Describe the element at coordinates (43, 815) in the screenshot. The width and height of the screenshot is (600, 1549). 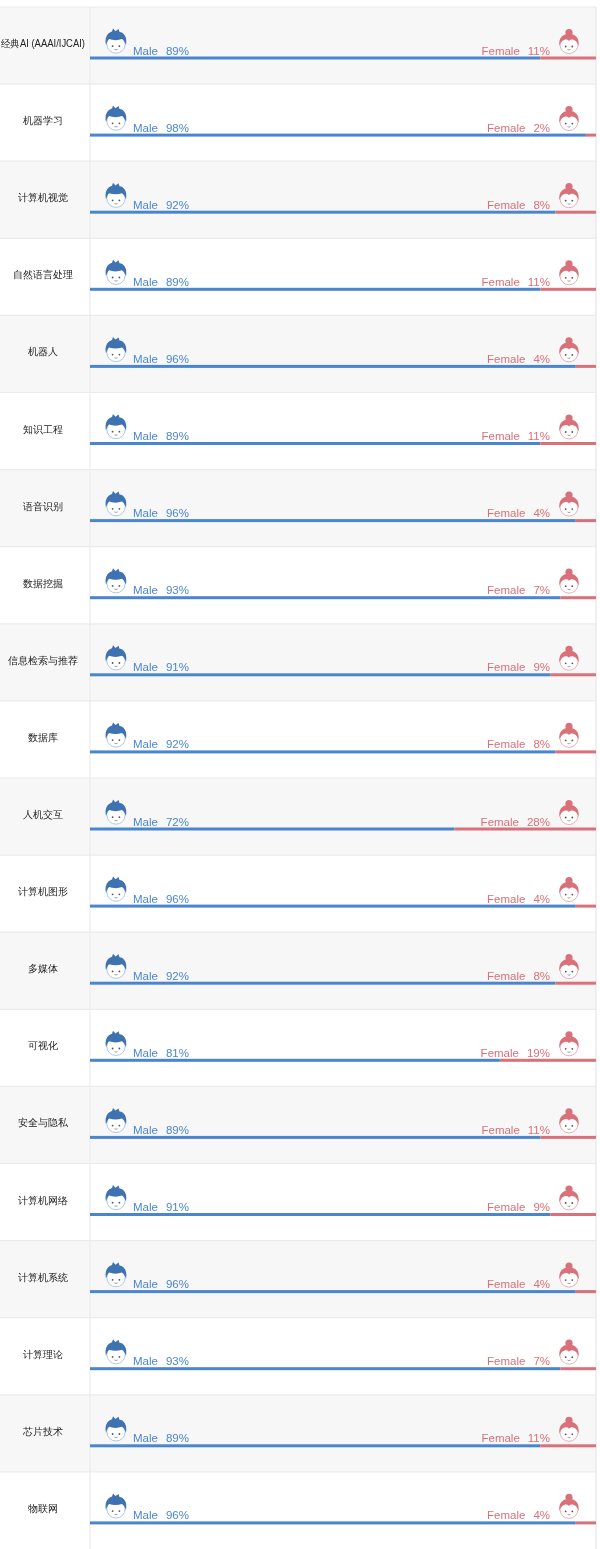
I see `y-tick-label: 人机交互` at that location.